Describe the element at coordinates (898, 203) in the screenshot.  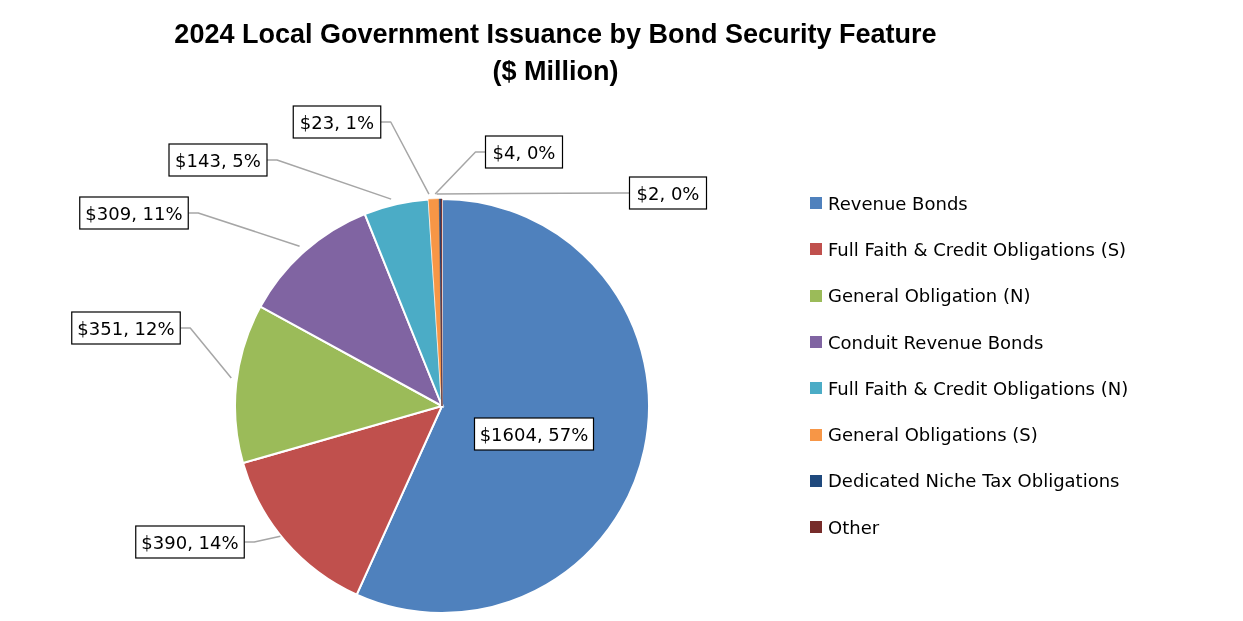
I see `legend-label: Revenue Bonds` at that location.